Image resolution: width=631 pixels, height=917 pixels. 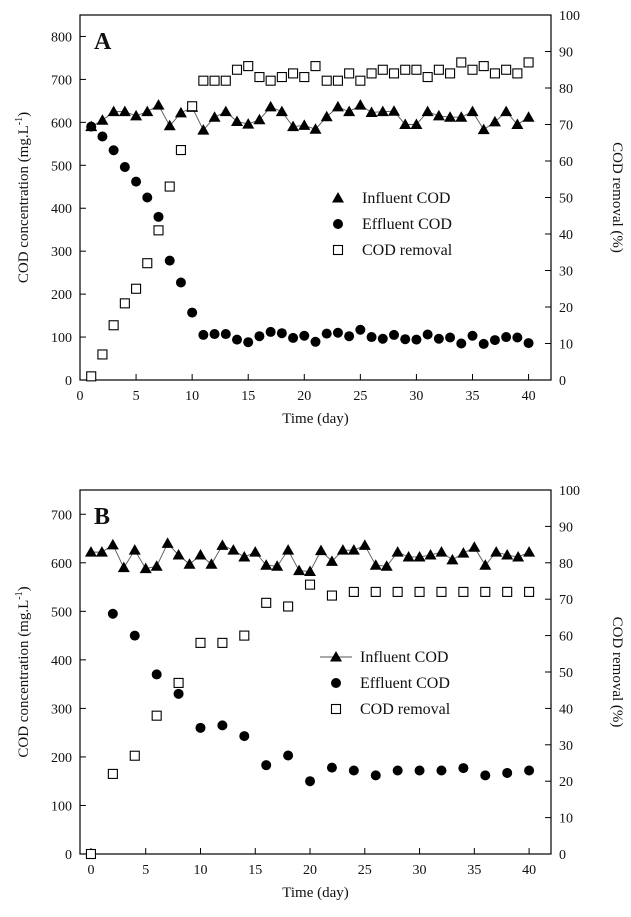 What do you see at coordinates (61, 612) in the screenshot?
I see `y-tick-label: 500` at bounding box center [61, 612].